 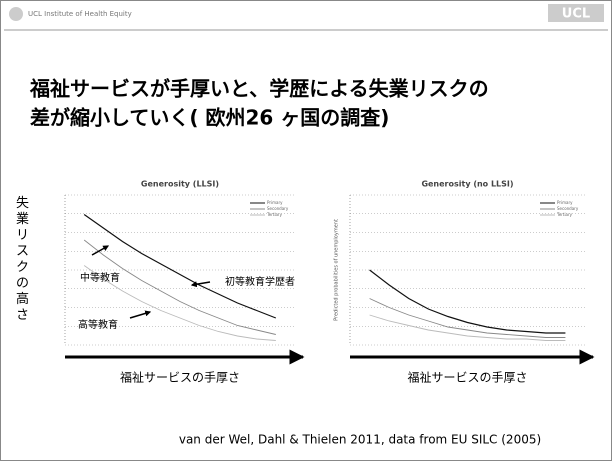 I want to click on logo: UCL, so click(x=576, y=14).